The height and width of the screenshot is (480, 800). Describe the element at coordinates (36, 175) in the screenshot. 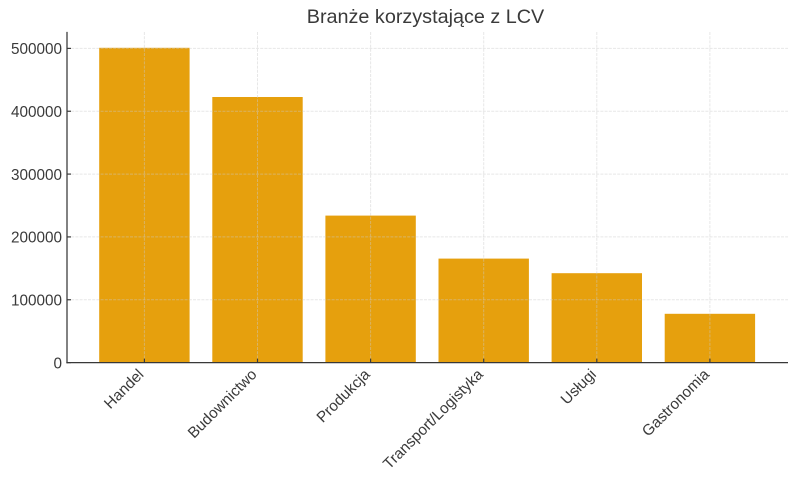

I see `svg-text: 300000` at that location.